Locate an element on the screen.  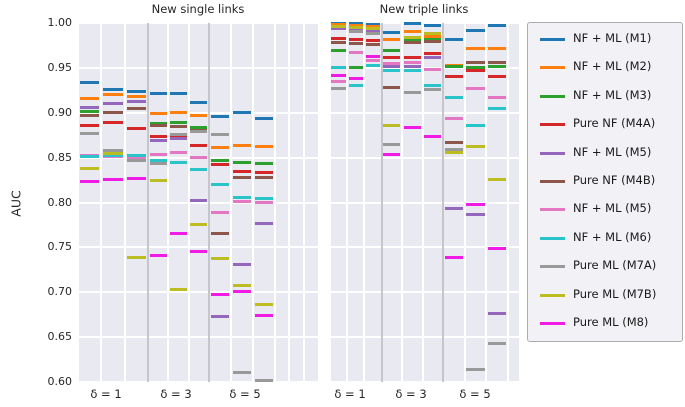
legend-entry: Pure ML (M7A) is located at coordinates (605, 267).